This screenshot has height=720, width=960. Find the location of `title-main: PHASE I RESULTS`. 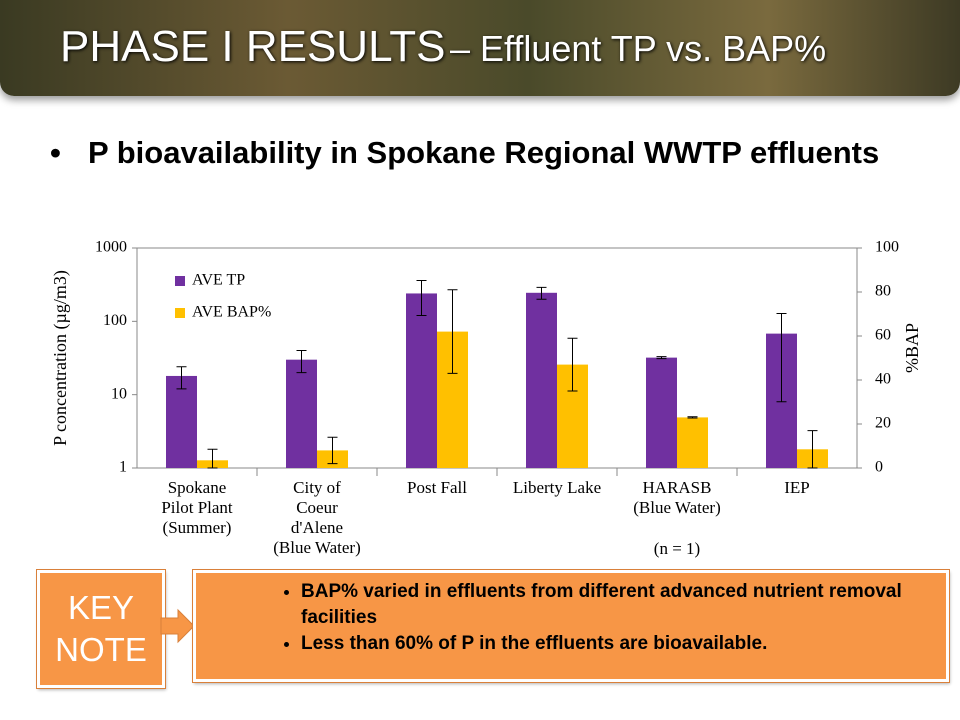

title-main: PHASE I RESULTS is located at coordinates (253, 46).